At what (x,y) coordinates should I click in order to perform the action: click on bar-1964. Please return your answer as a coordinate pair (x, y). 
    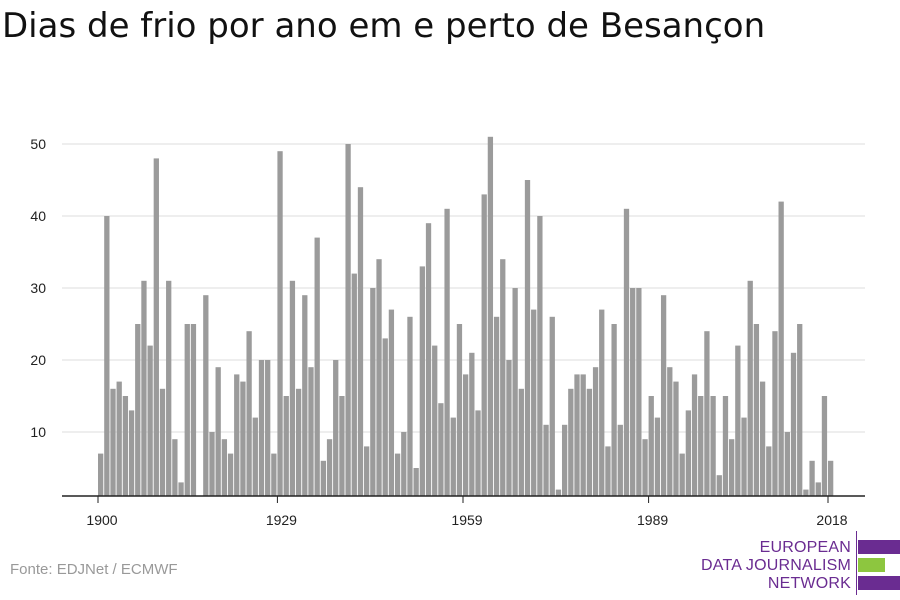
    Looking at the image, I should click on (496, 406).